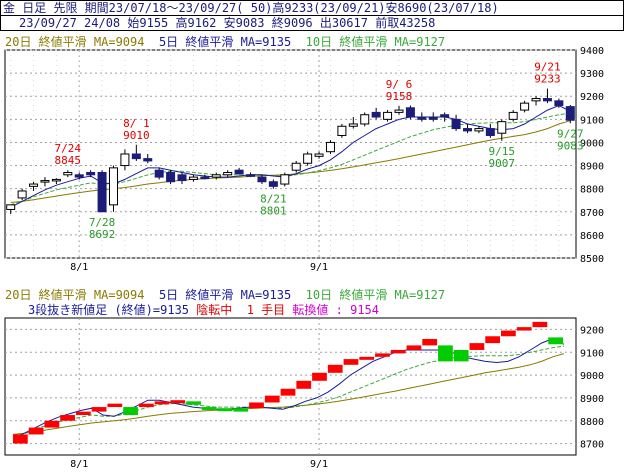  Describe the element at coordinates (75, 42) in the screenshot. I see `legend-ma20: 20日 終値平滑 MA=9094` at that location.